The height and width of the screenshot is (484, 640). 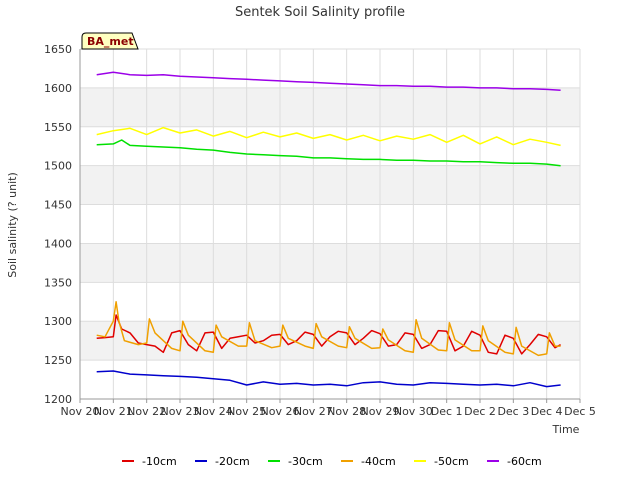 I want to click on y-tick-label: 1600, so click(x=58, y=88).